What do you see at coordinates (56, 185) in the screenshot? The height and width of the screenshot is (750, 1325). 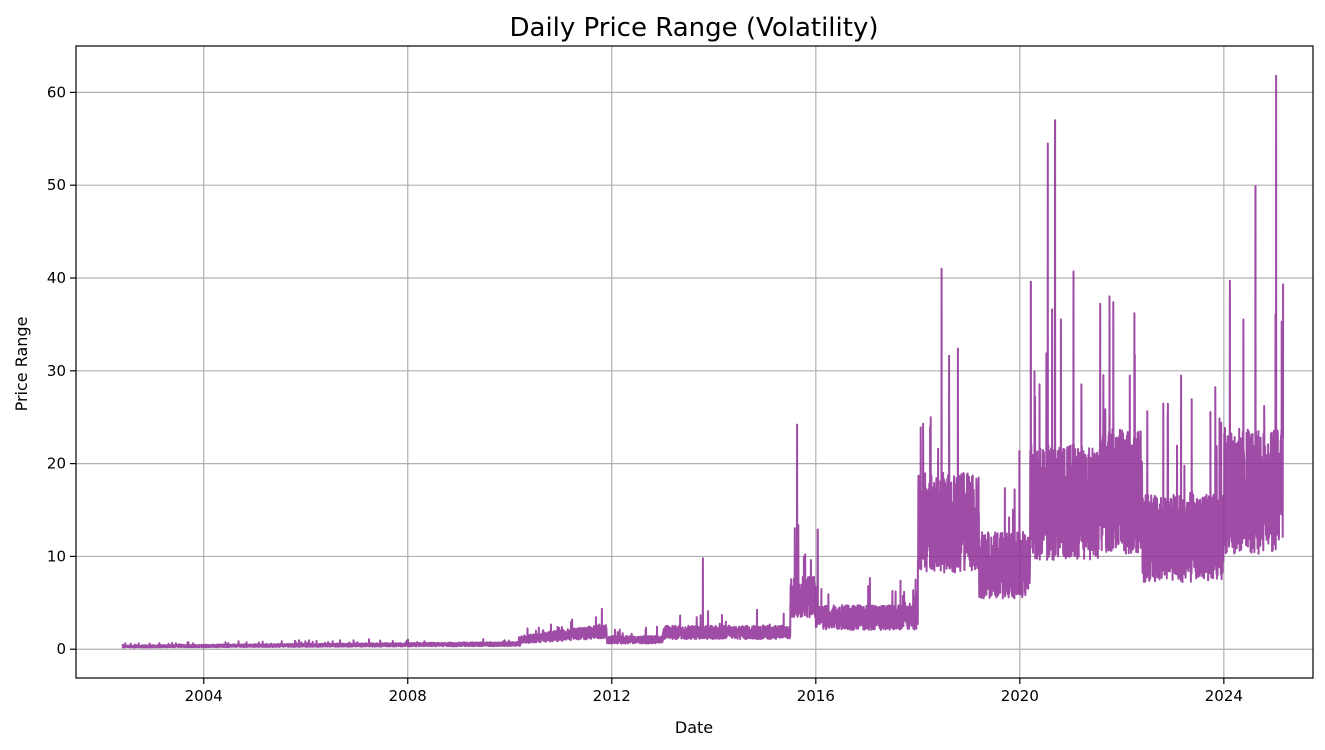 I see `y-tick-label: 50` at bounding box center [56, 185].